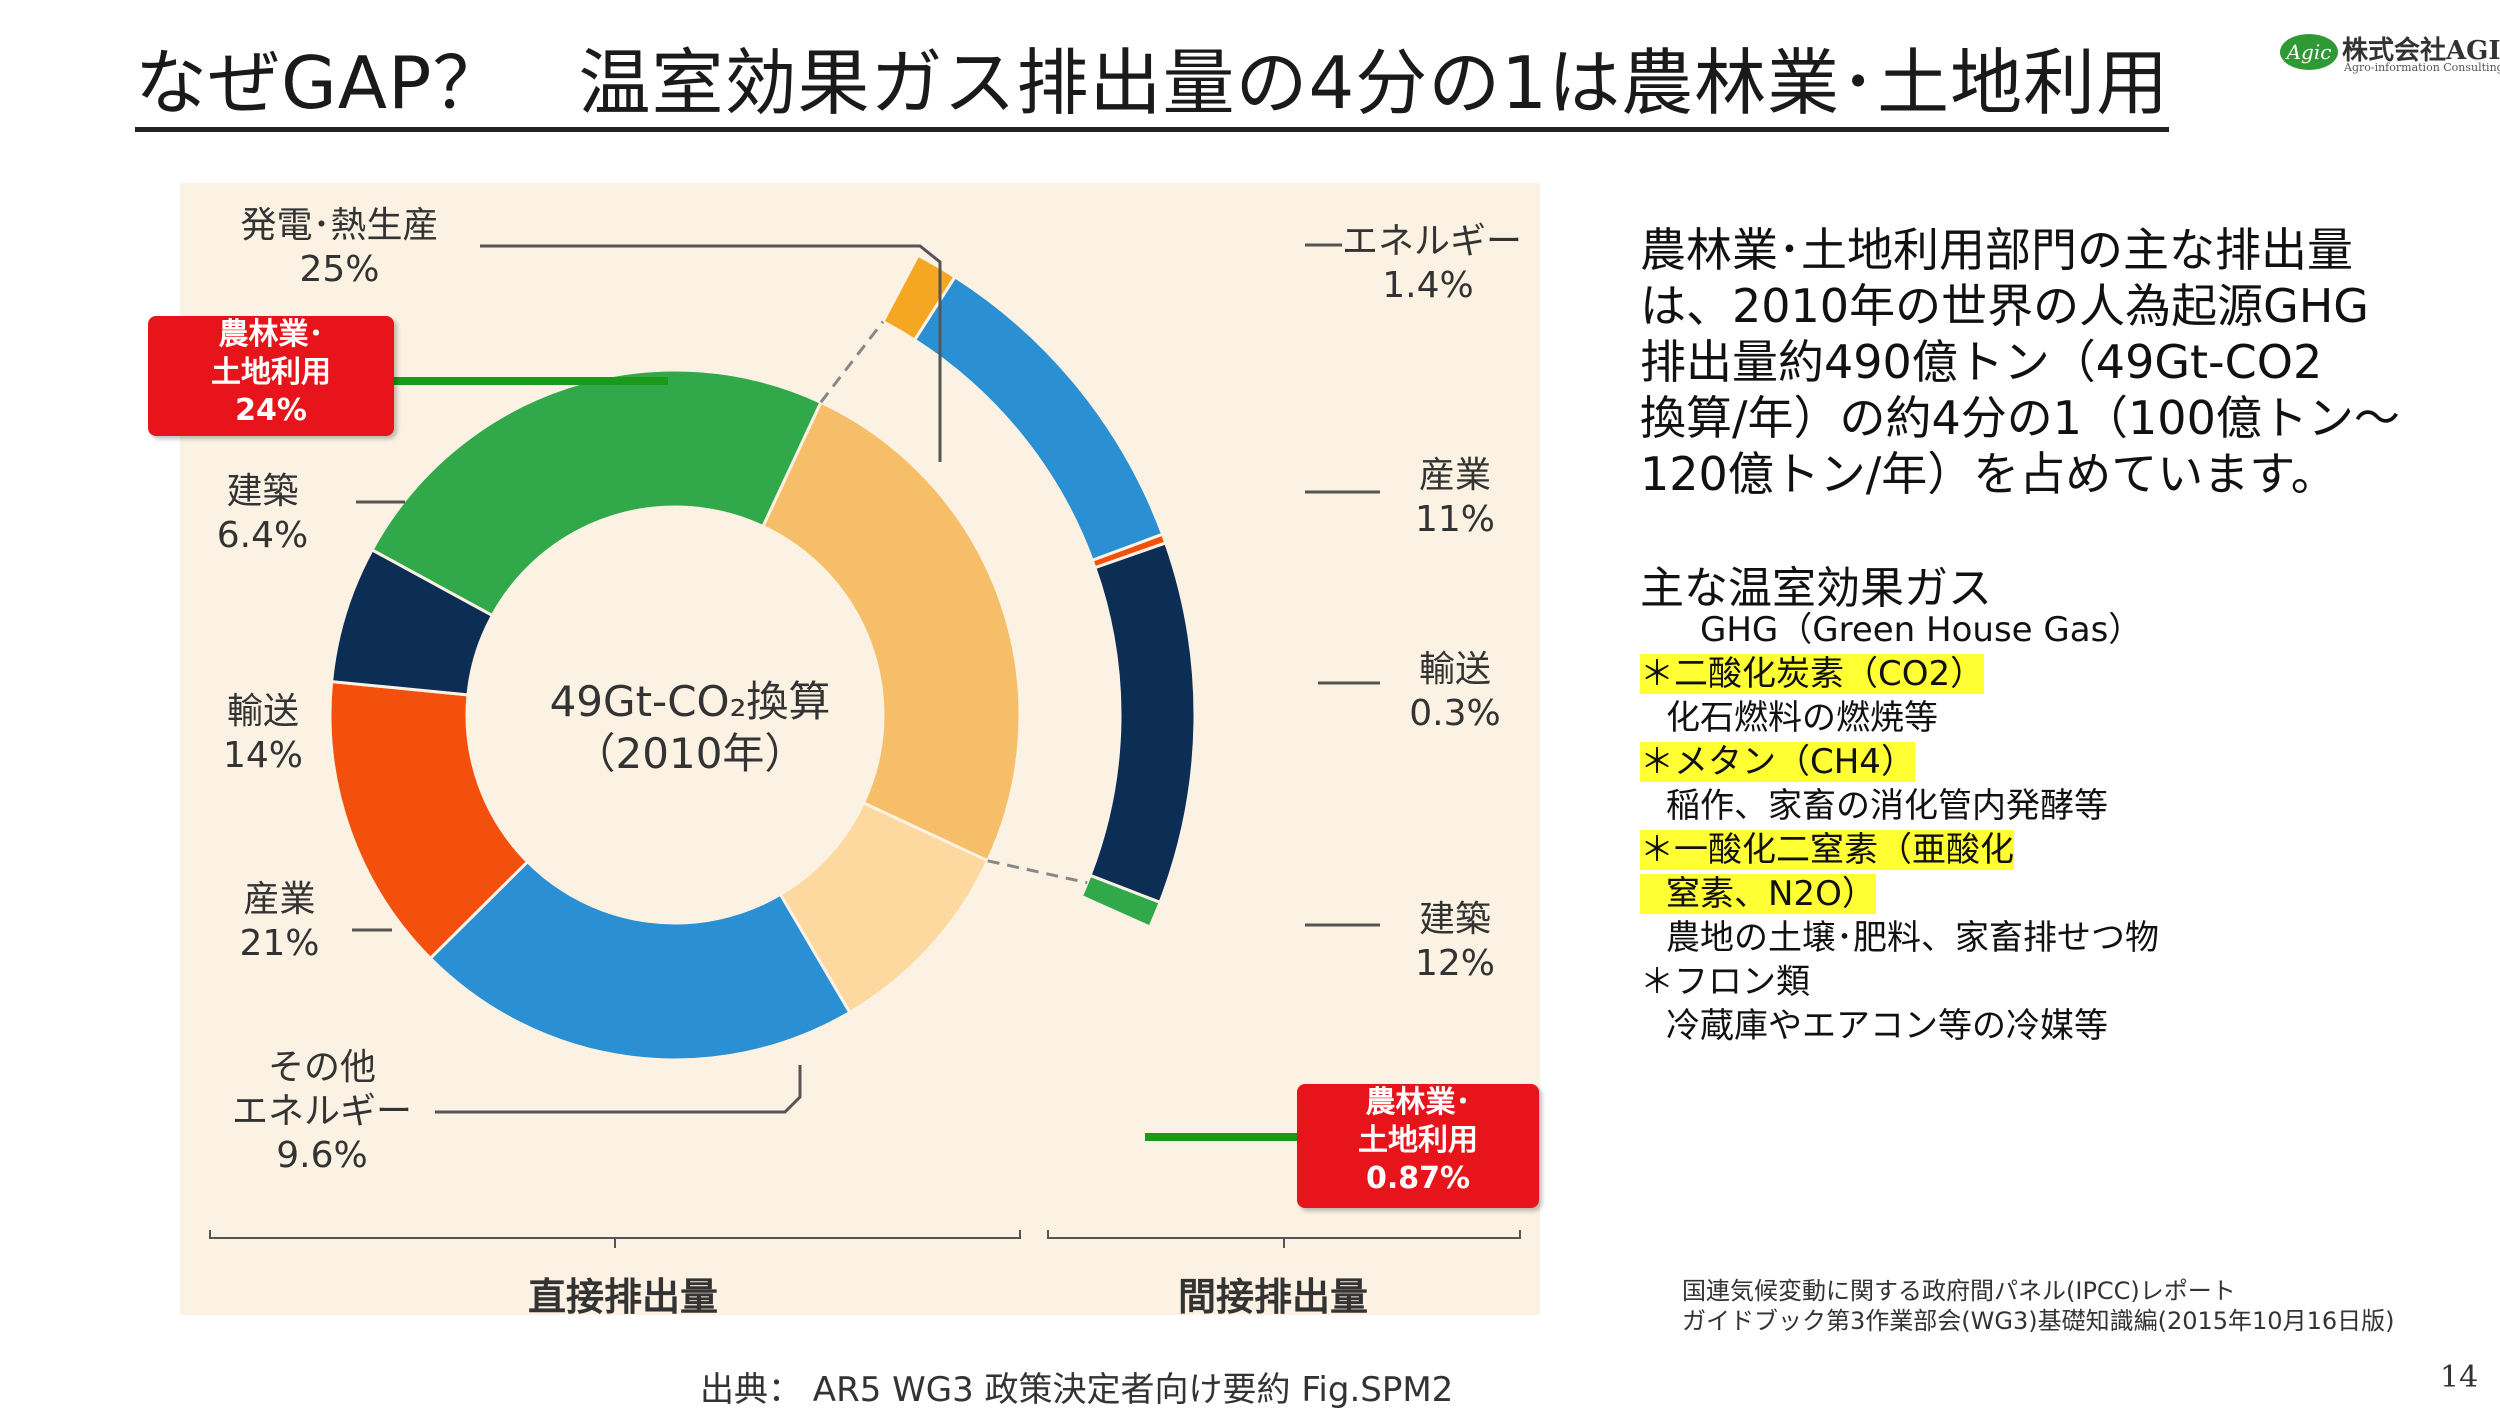 The image size is (2500, 1411). I want to click on bracket-indirect, so click(1284, 1234).